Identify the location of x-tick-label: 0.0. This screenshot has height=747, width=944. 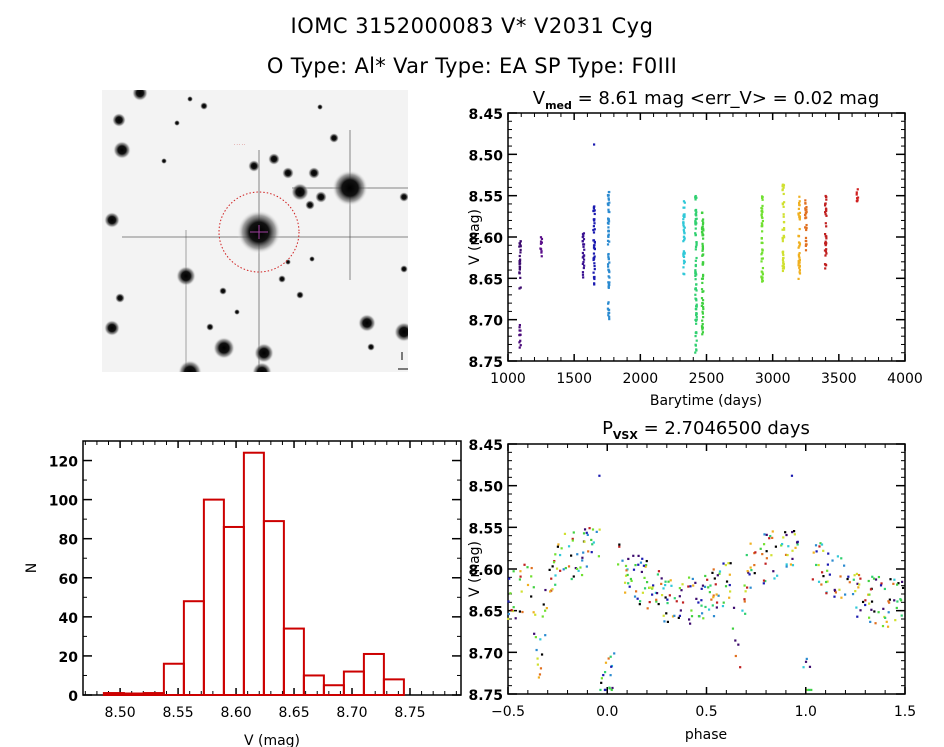
(607, 712).